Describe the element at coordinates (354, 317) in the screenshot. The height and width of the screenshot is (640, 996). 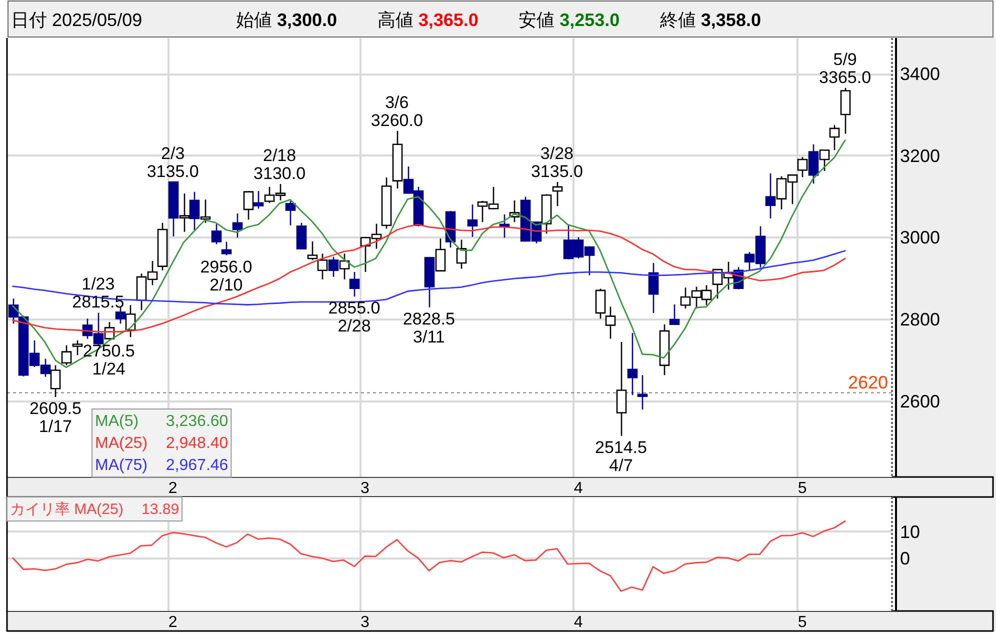
I see `annotation: 2855.0 2/28` at that location.